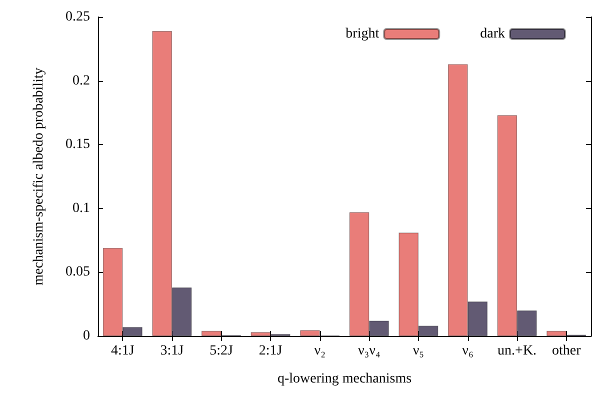 The height and width of the screenshot is (409, 609). I want to click on x-tick-label: 4:1J, so click(122, 351).